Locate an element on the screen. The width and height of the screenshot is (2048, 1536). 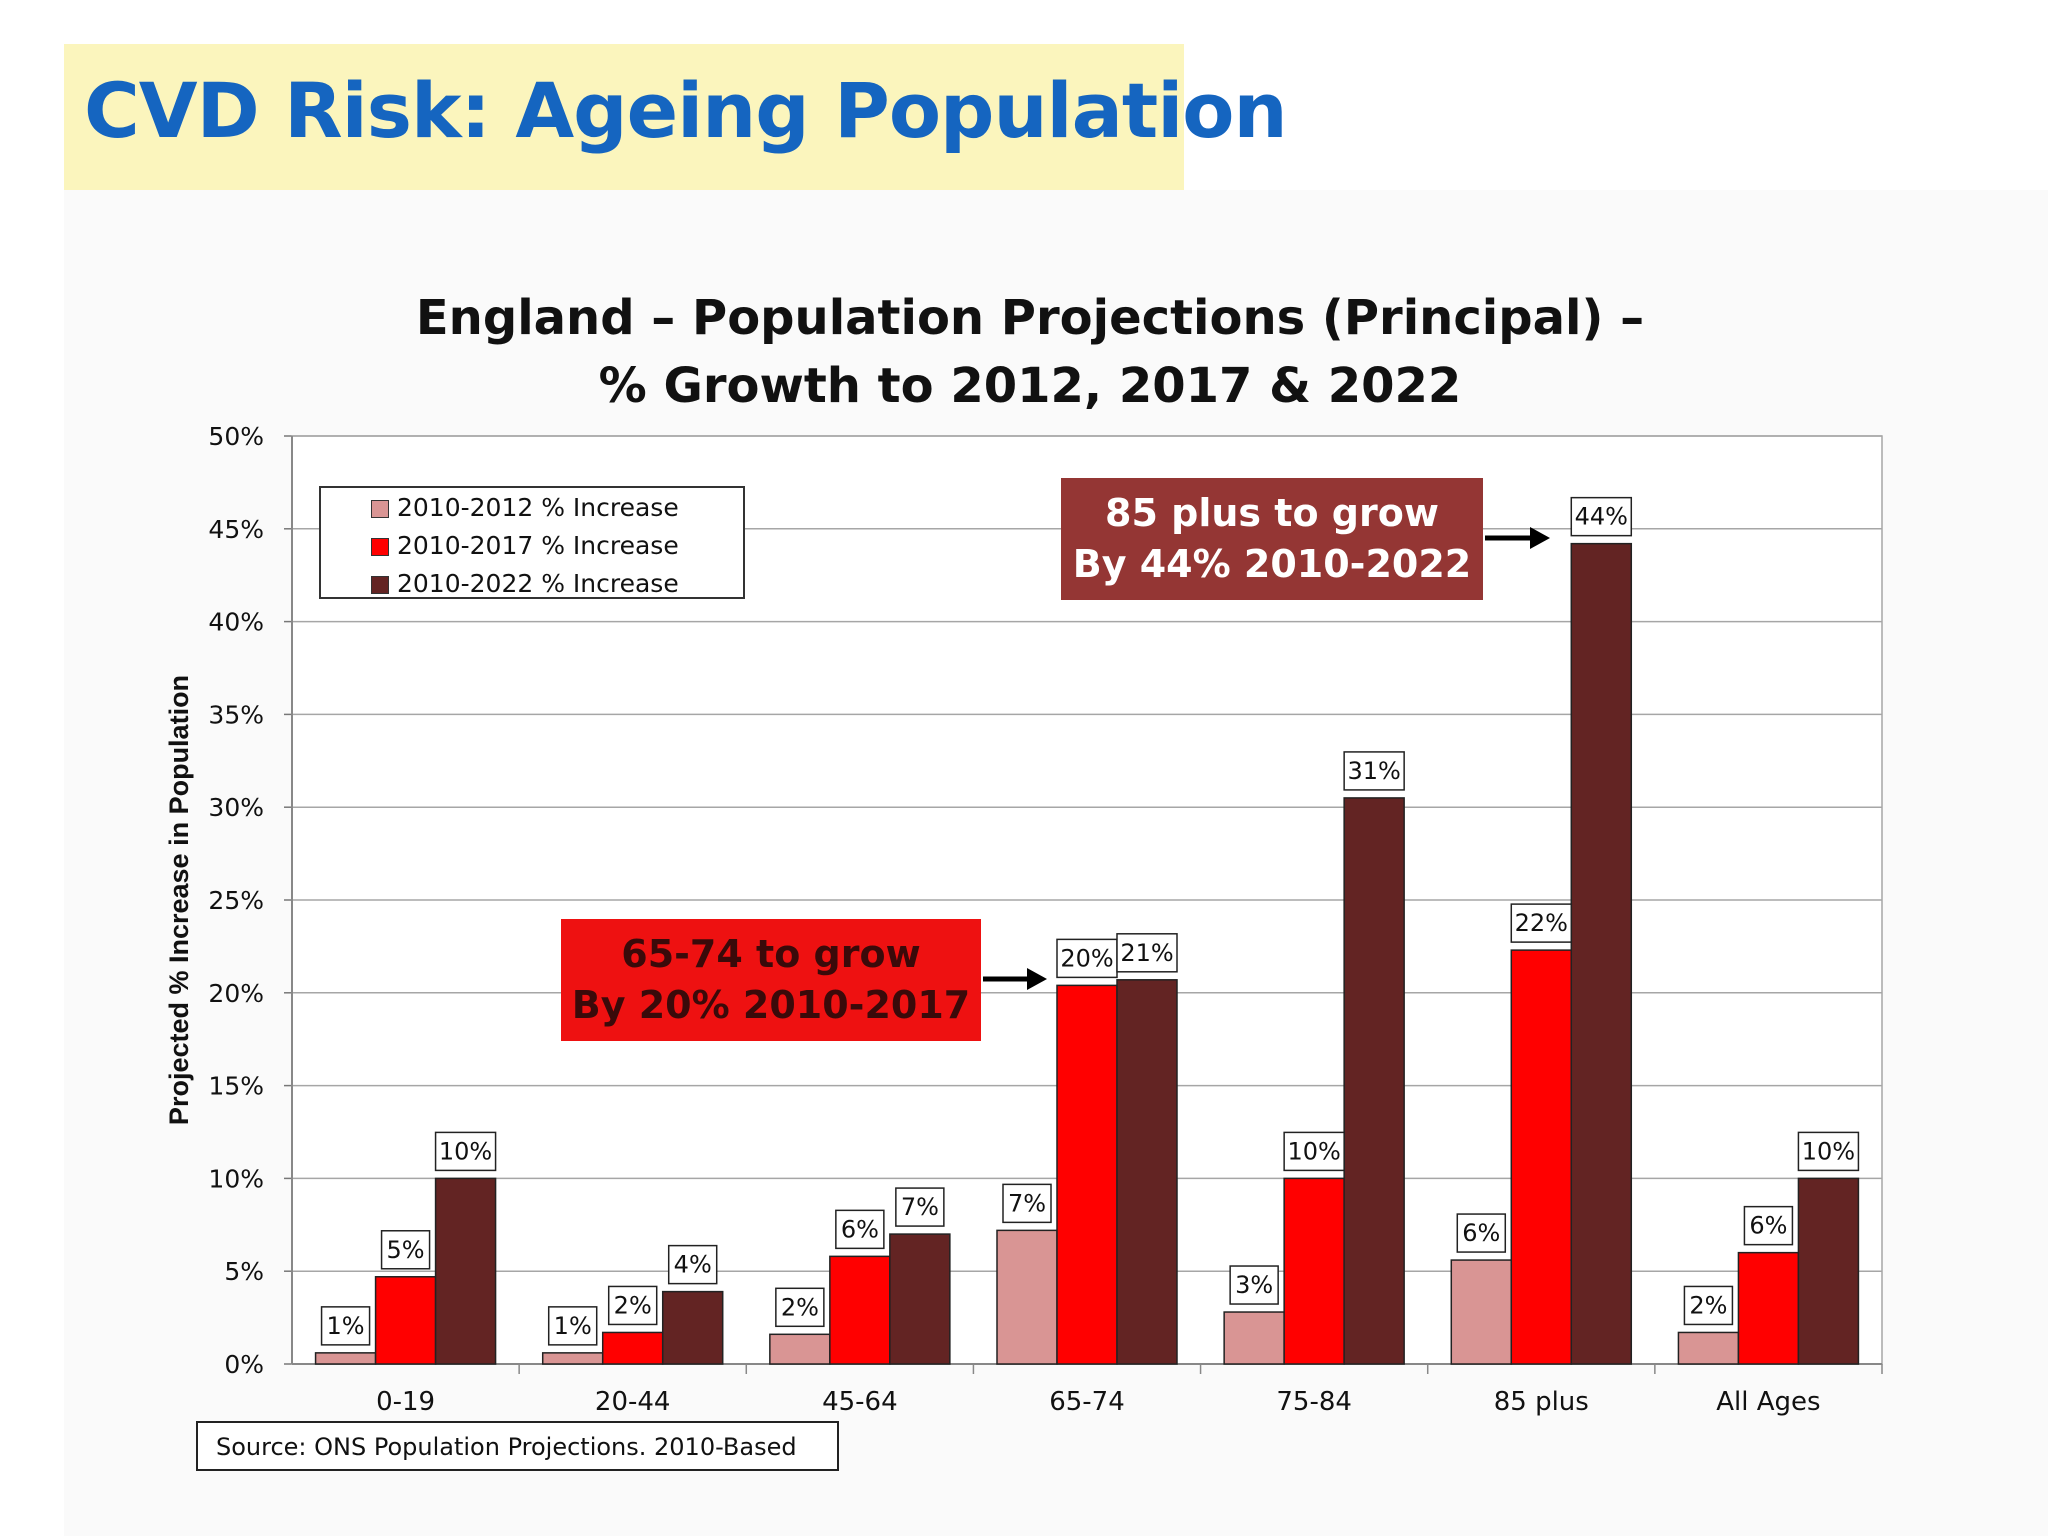
data-label: 44% is located at coordinates (1601, 517).